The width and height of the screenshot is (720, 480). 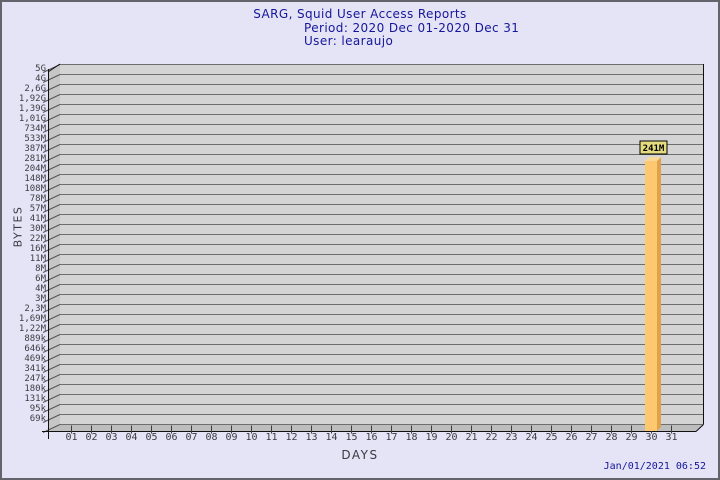 What do you see at coordinates (451, 437) in the screenshot?
I see `x-tick-label: 20` at bounding box center [451, 437].